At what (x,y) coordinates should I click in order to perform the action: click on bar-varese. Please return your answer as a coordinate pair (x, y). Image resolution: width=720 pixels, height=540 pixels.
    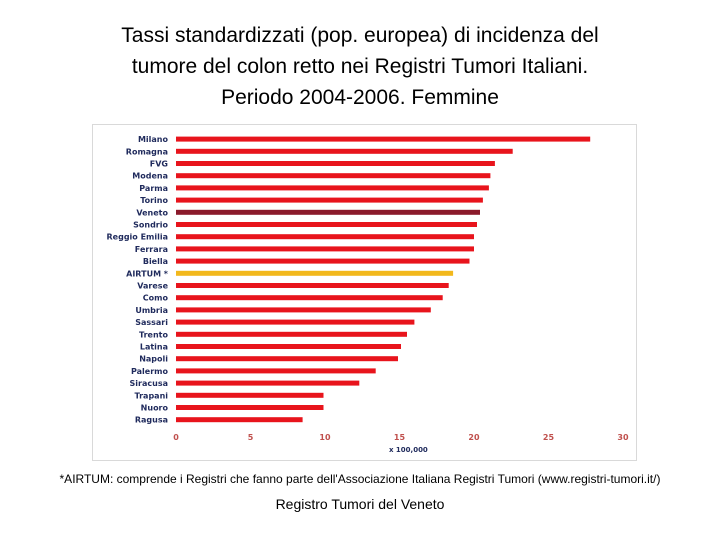
    Looking at the image, I should click on (312, 285).